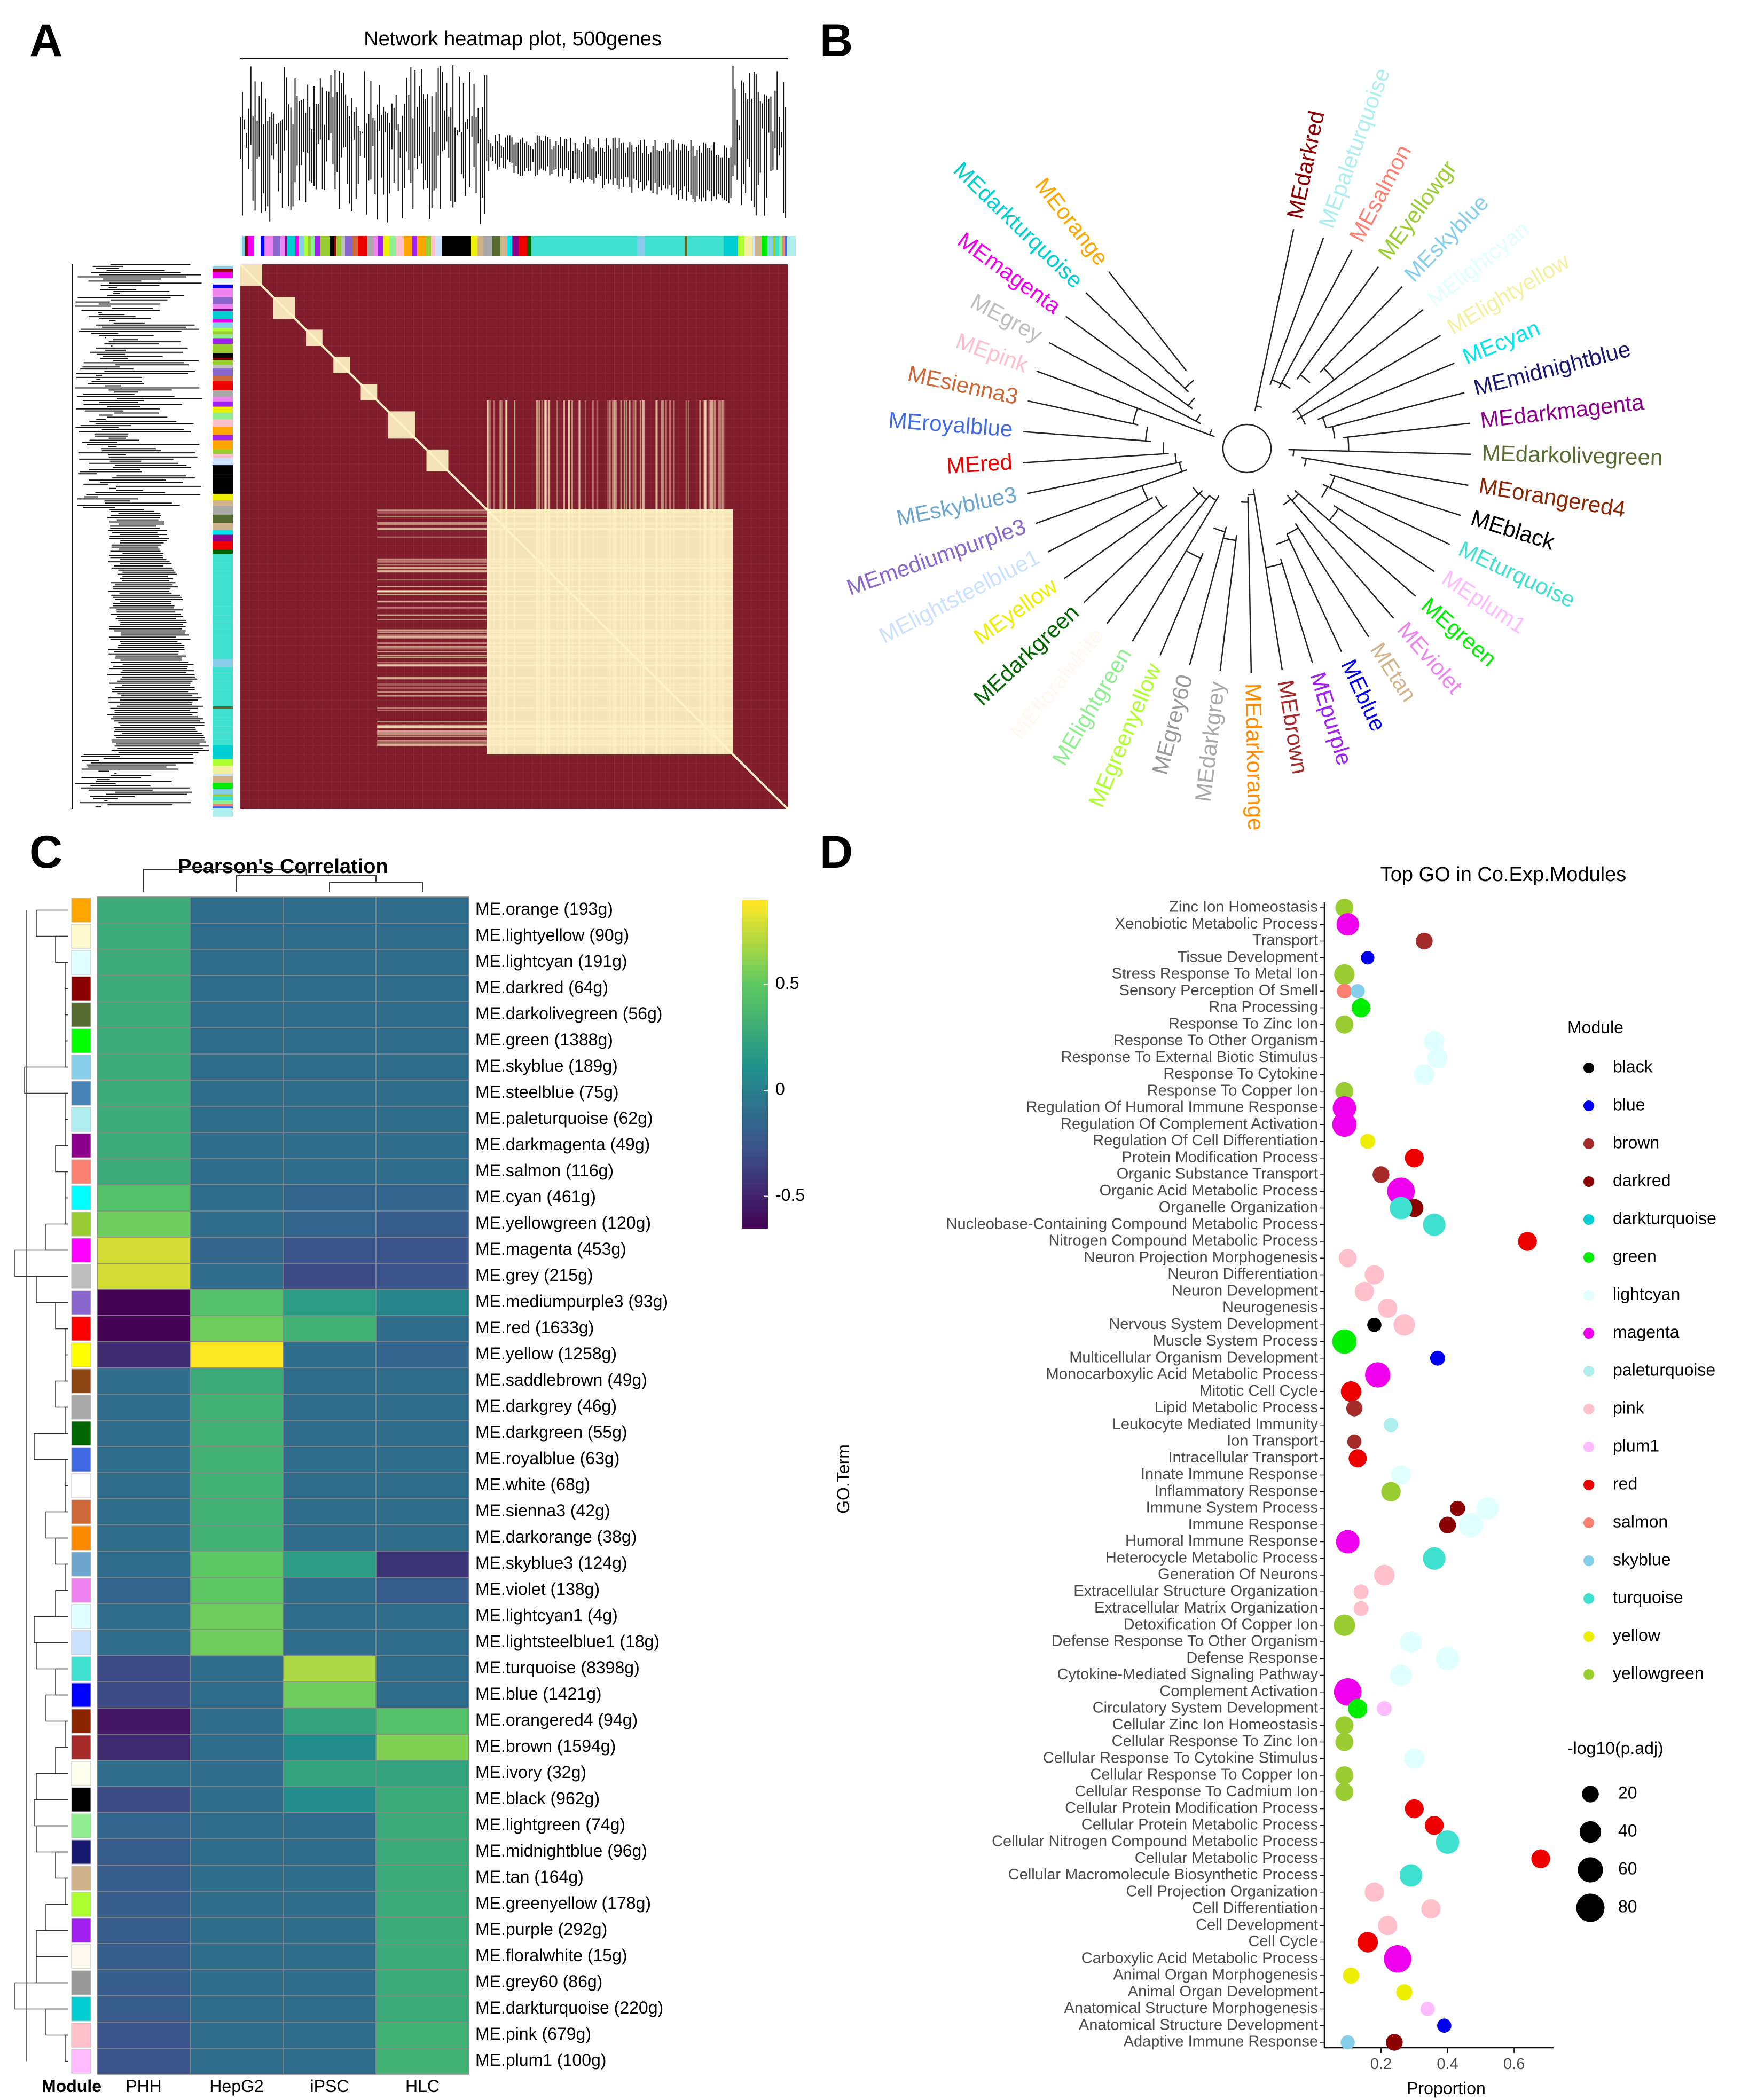 This screenshot has width=1757, height=2100. What do you see at coordinates (556, 1536) in the screenshot?
I see `row-label: ME.darkorange (38g)` at bounding box center [556, 1536].